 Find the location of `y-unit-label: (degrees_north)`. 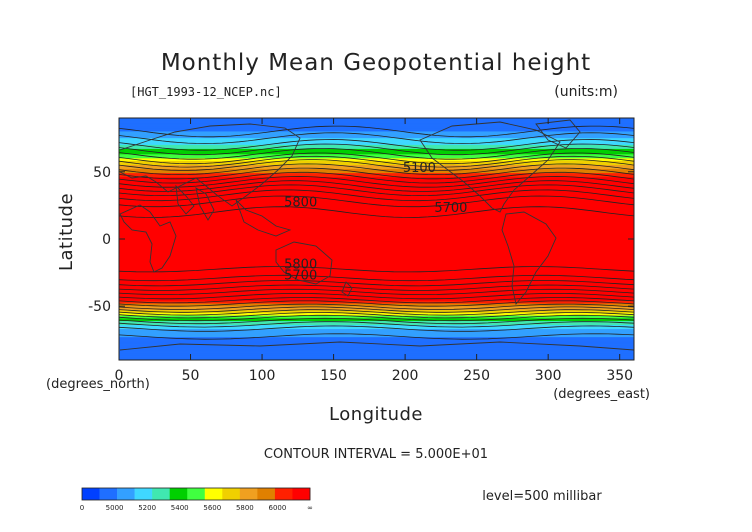

y-unit-label: (degrees_north) is located at coordinates (98, 384).